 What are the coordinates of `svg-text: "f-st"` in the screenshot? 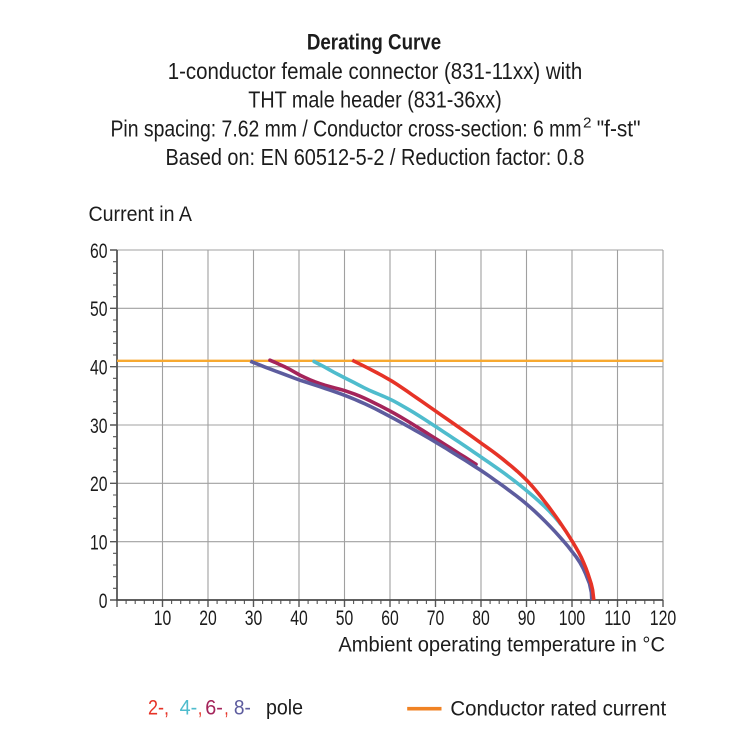 It's located at (619, 129).